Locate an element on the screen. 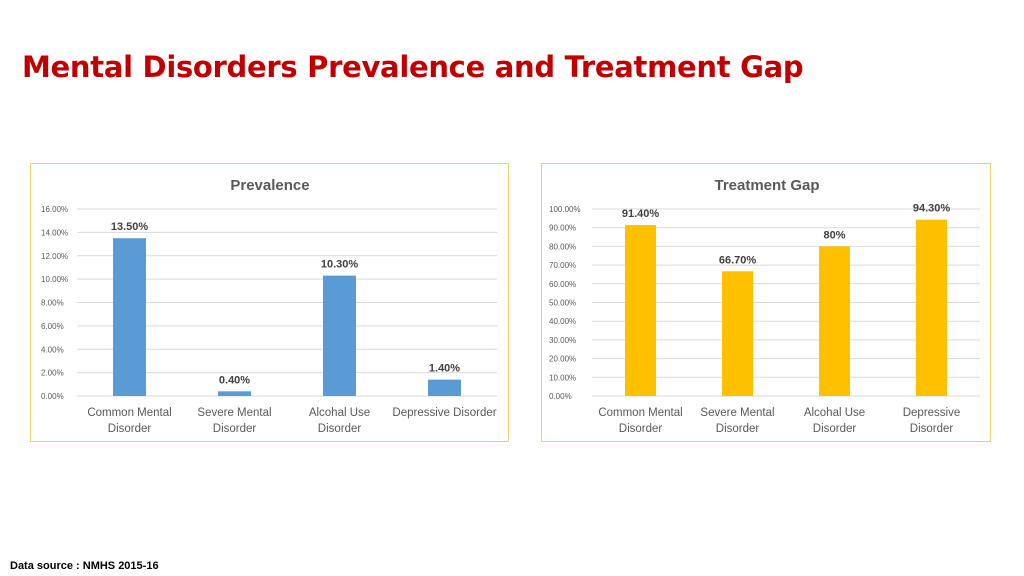 The width and height of the screenshot is (1024, 576). prevalence-y-tick-label: 10.00% is located at coordinates (54, 279).